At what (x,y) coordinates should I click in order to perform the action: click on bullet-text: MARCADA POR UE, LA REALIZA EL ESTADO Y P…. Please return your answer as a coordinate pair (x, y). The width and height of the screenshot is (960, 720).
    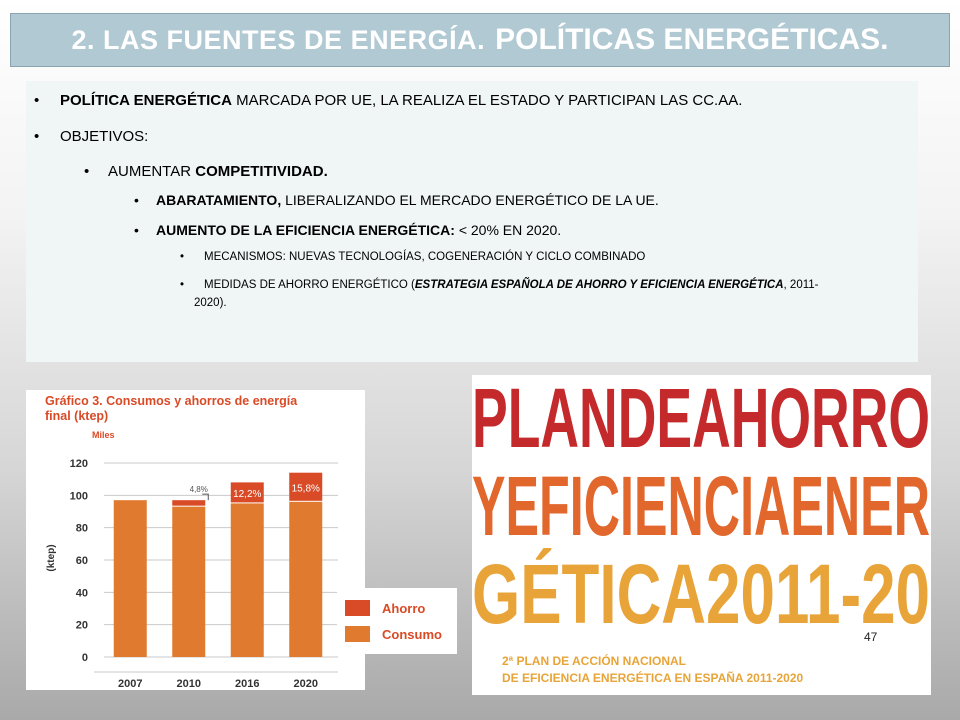
    Looking at the image, I should click on (487, 100).